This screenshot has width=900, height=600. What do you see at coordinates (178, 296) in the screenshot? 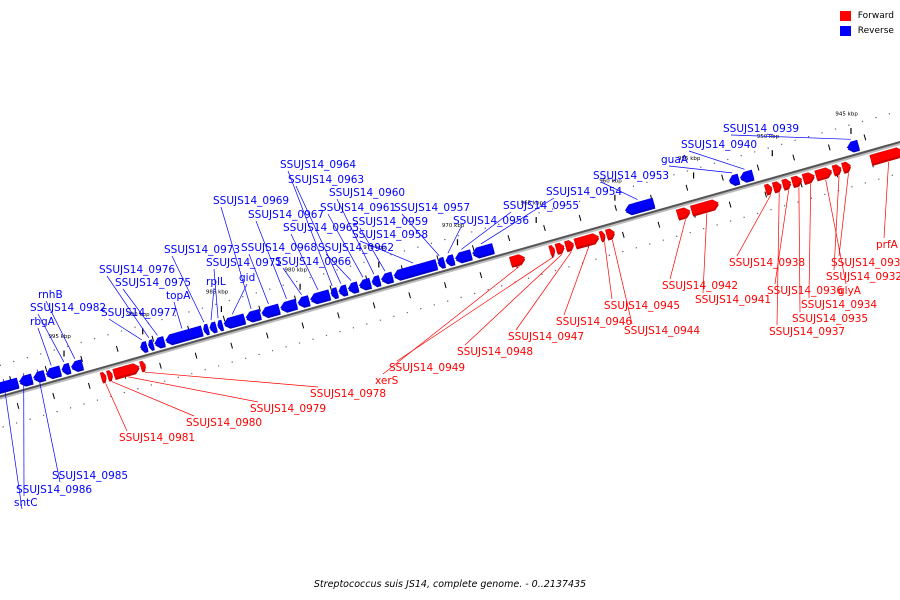
I see `gene-label: topA` at bounding box center [178, 296].